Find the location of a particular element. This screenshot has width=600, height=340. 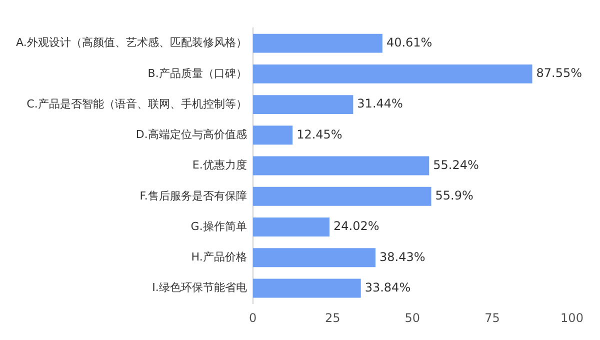

x-tick-label: 75 is located at coordinates (492, 317).